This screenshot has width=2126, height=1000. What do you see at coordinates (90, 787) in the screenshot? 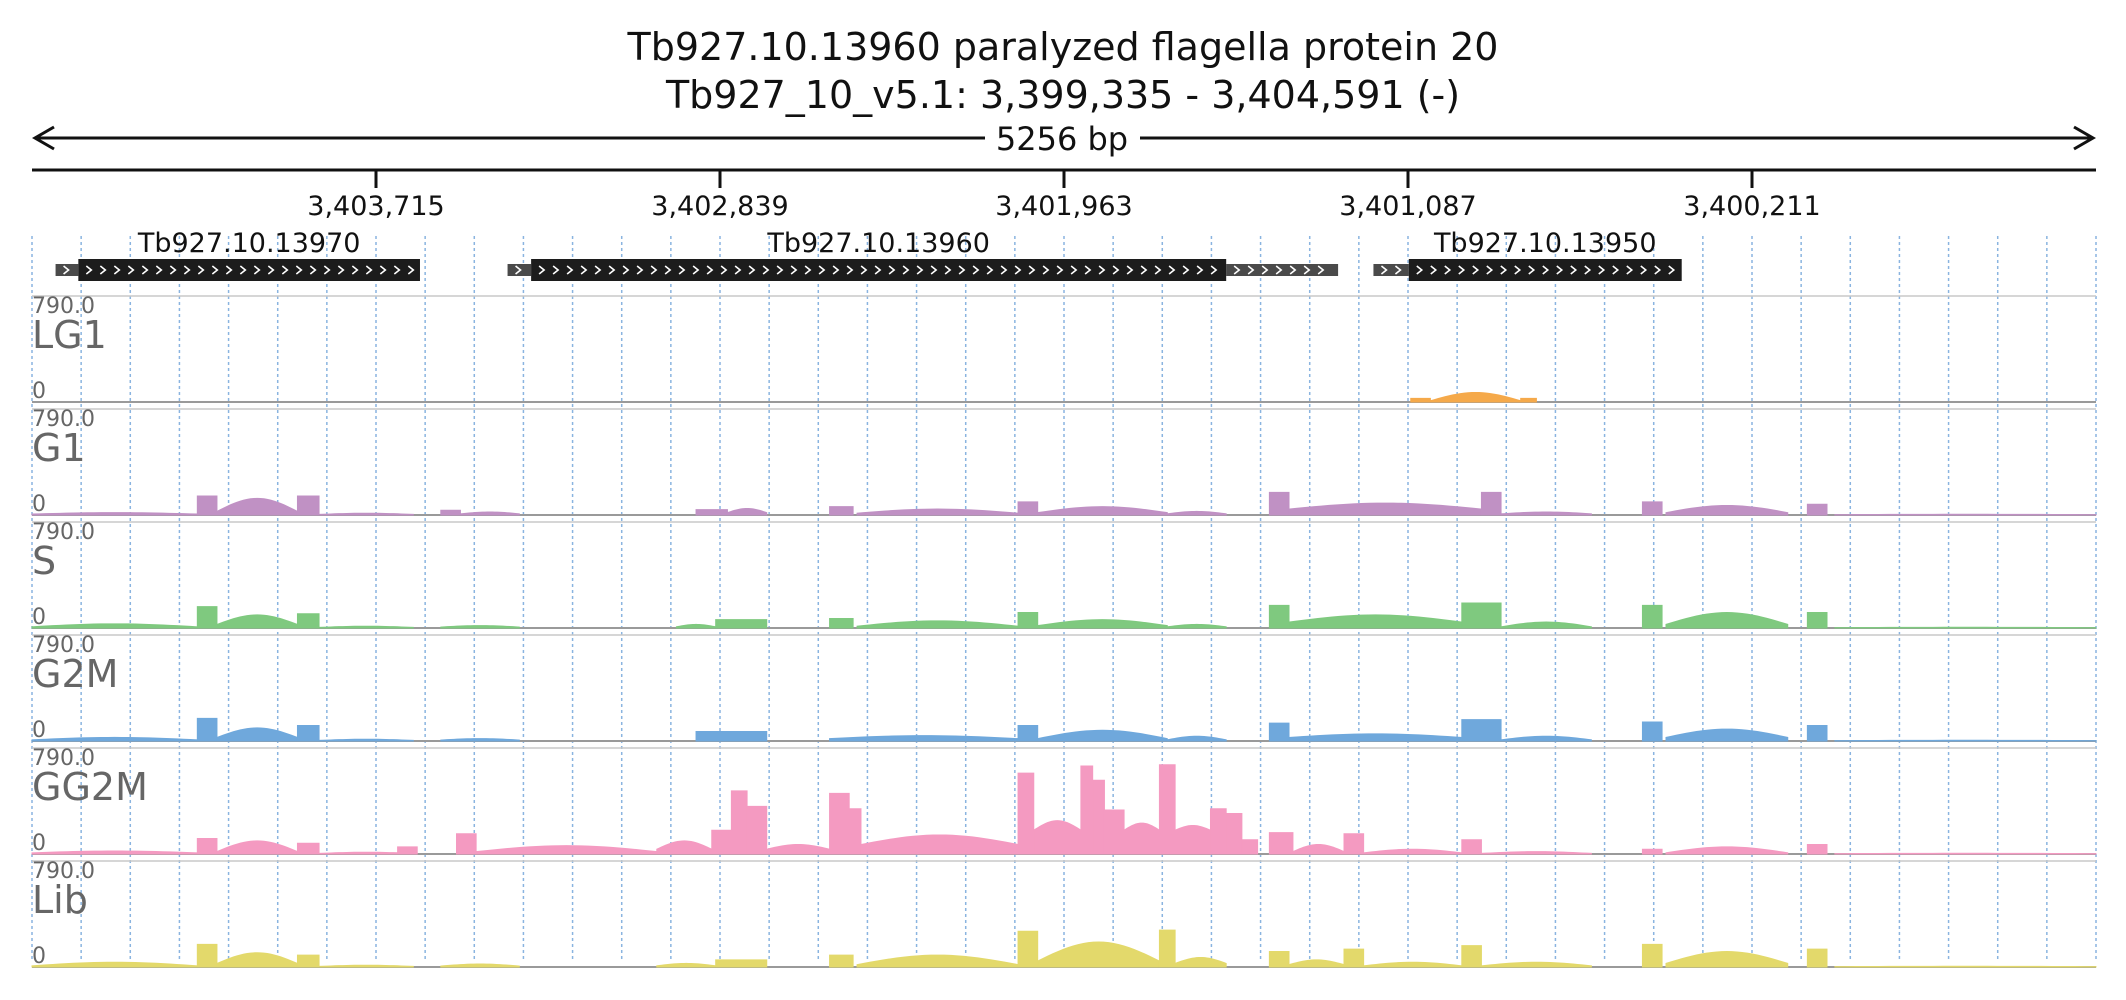
I see `track-name: GG2M` at bounding box center [90, 787].